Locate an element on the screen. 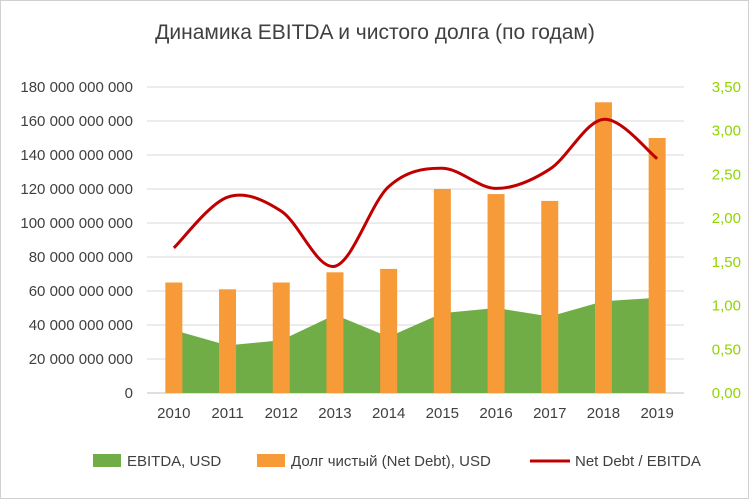 This screenshot has height=500, width=749. x-tick-label: 2019 is located at coordinates (656, 413).